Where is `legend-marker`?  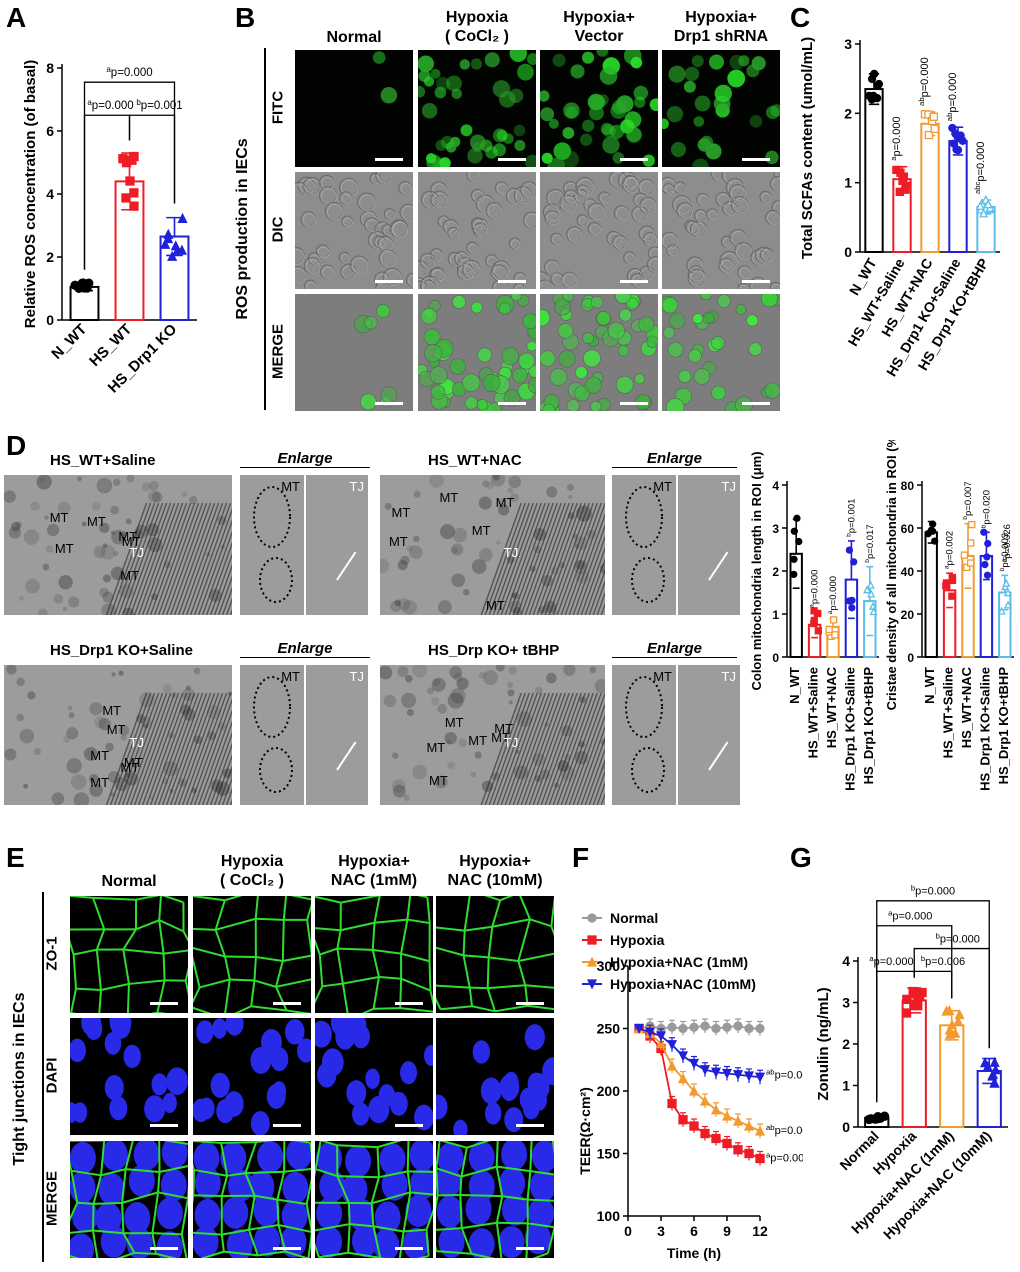 legend-marker is located at coordinates (592, 940).